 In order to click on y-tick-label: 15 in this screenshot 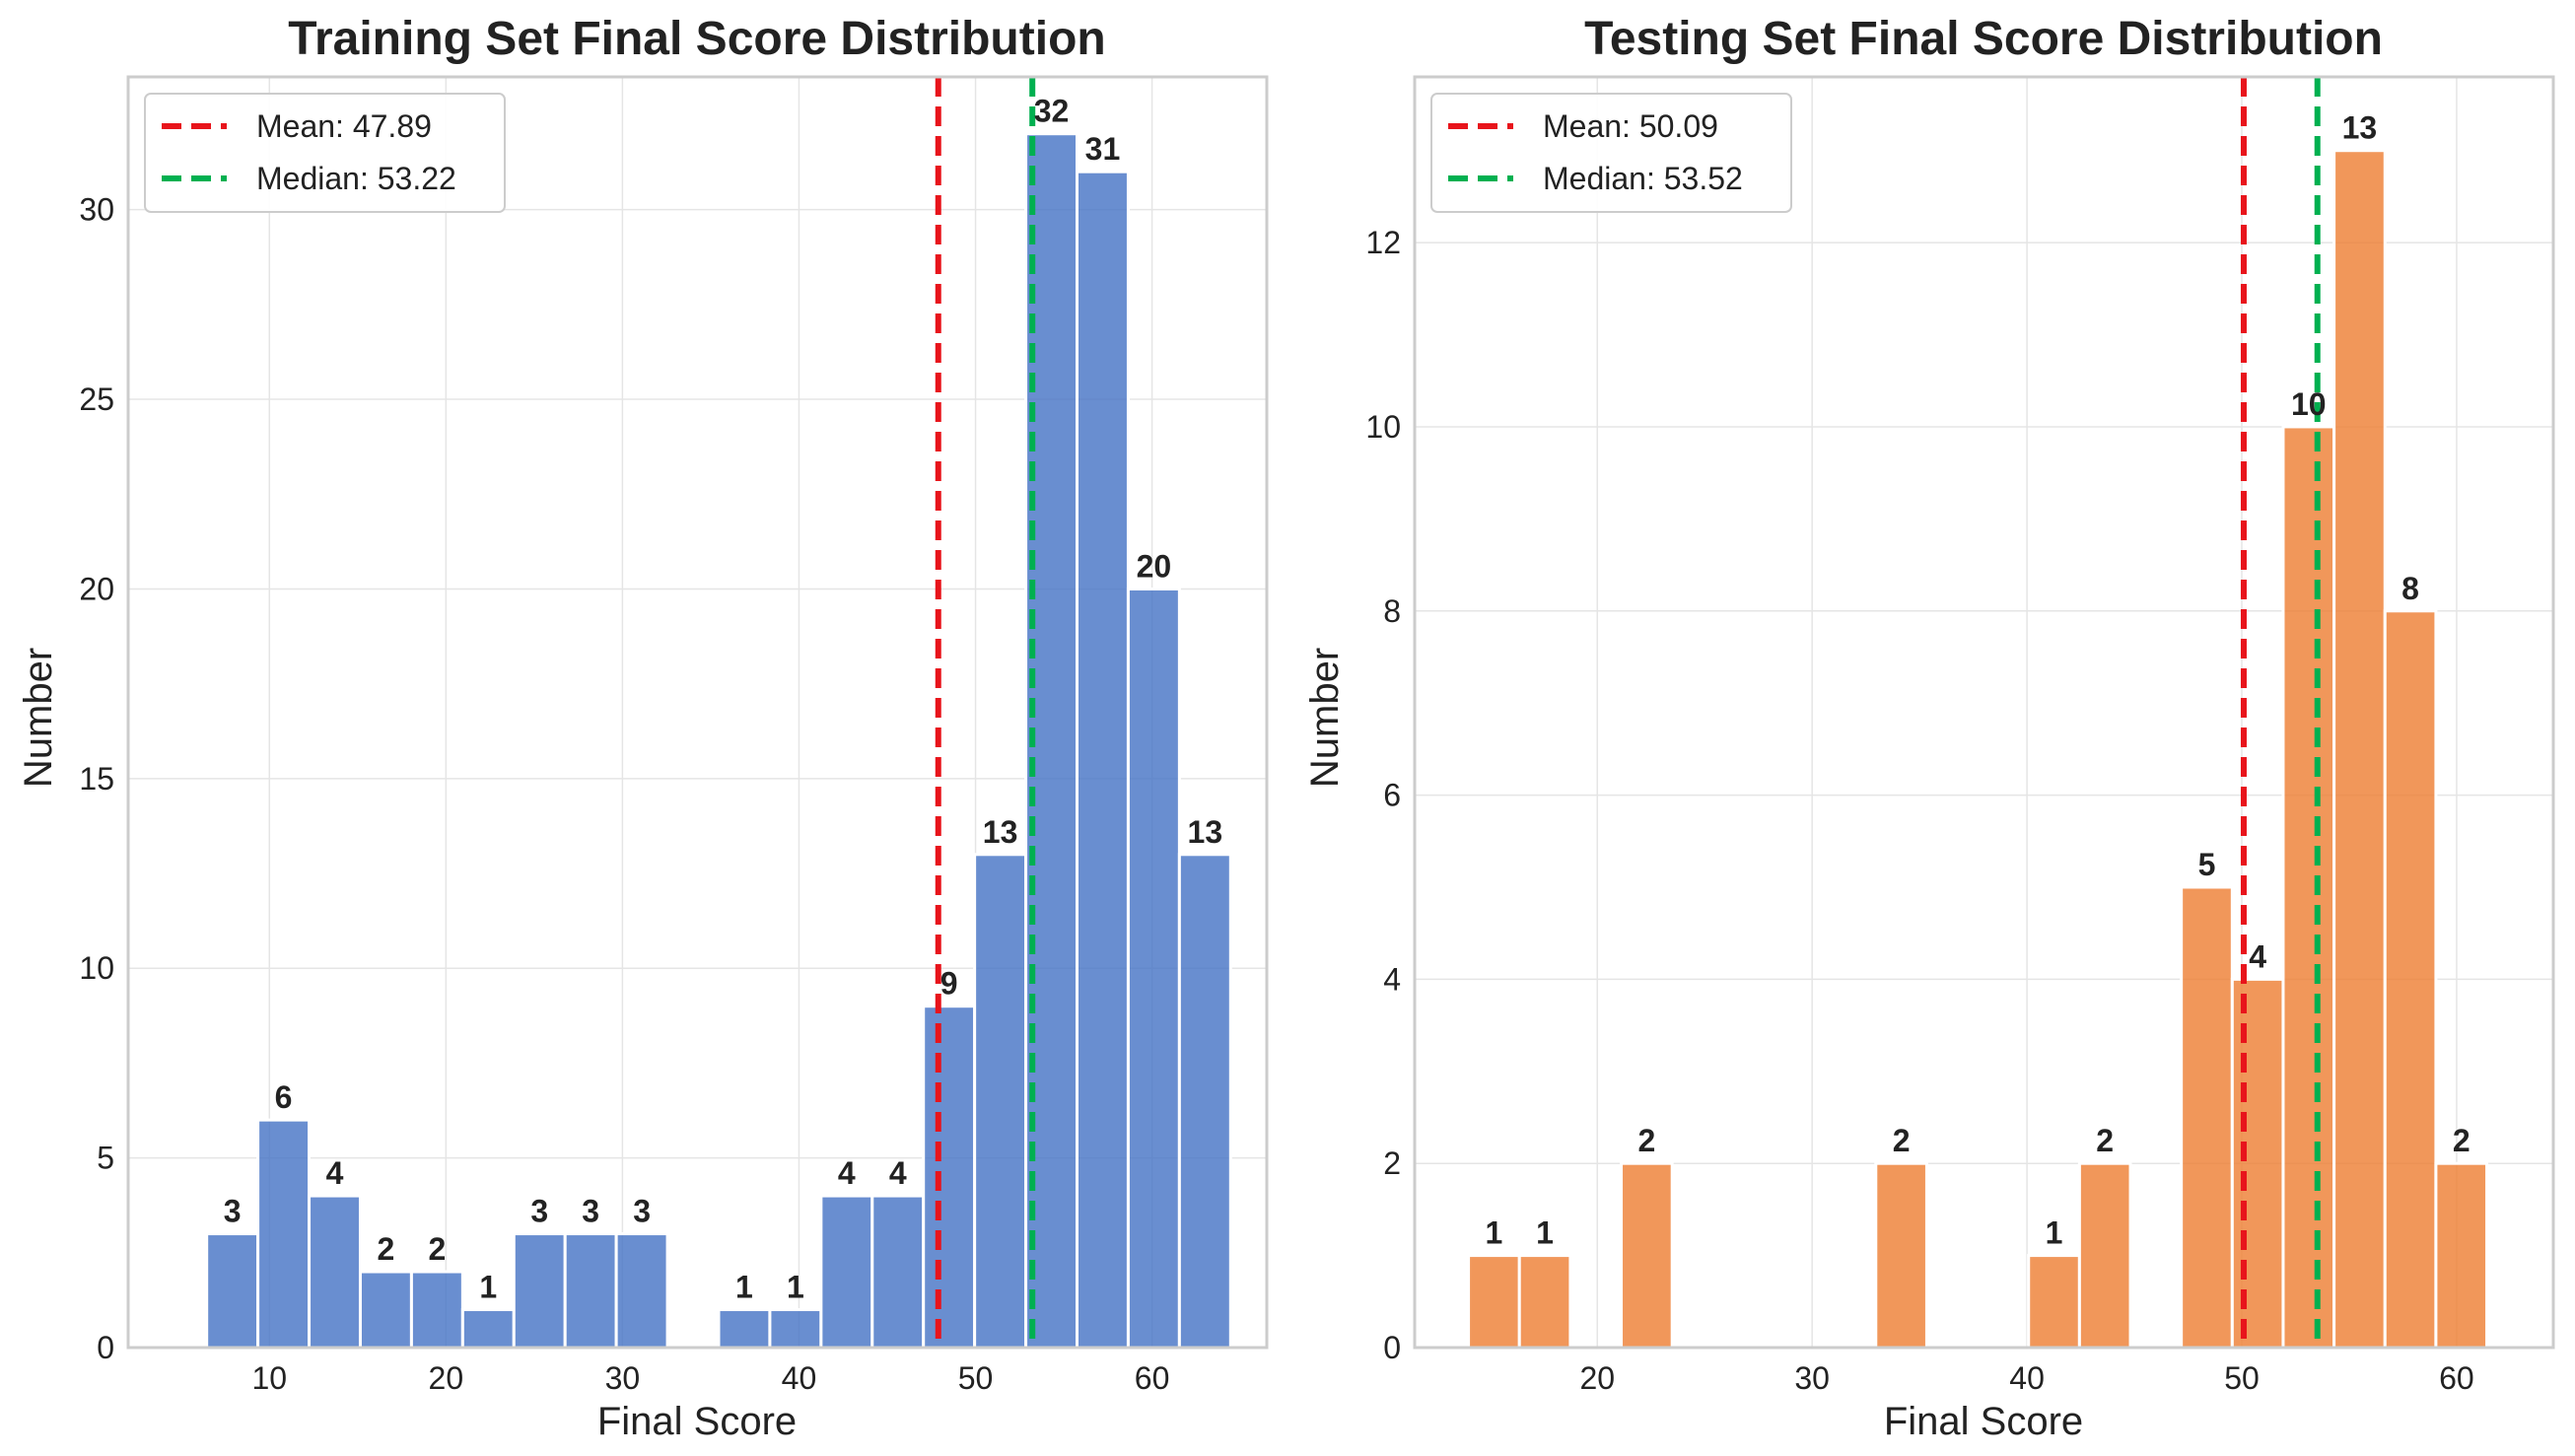, I will do `click(96, 779)`.